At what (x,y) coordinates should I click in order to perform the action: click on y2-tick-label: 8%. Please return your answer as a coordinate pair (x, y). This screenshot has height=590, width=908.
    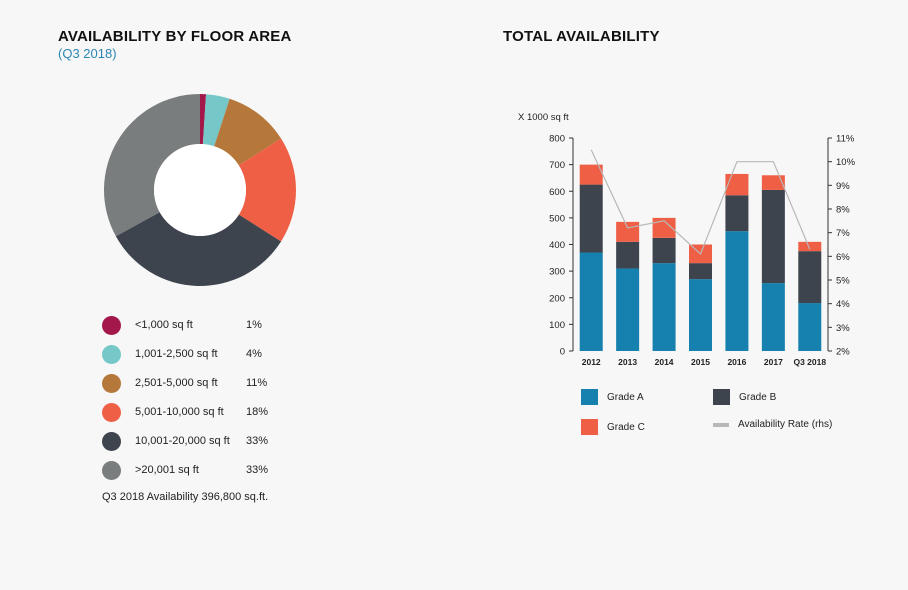
    Looking at the image, I should click on (843, 210).